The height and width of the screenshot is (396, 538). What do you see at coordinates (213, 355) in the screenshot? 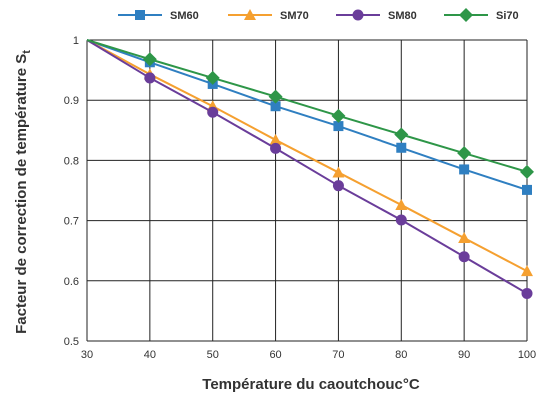
I see `x-tick-label: 50` at bounding box center [213, 355].